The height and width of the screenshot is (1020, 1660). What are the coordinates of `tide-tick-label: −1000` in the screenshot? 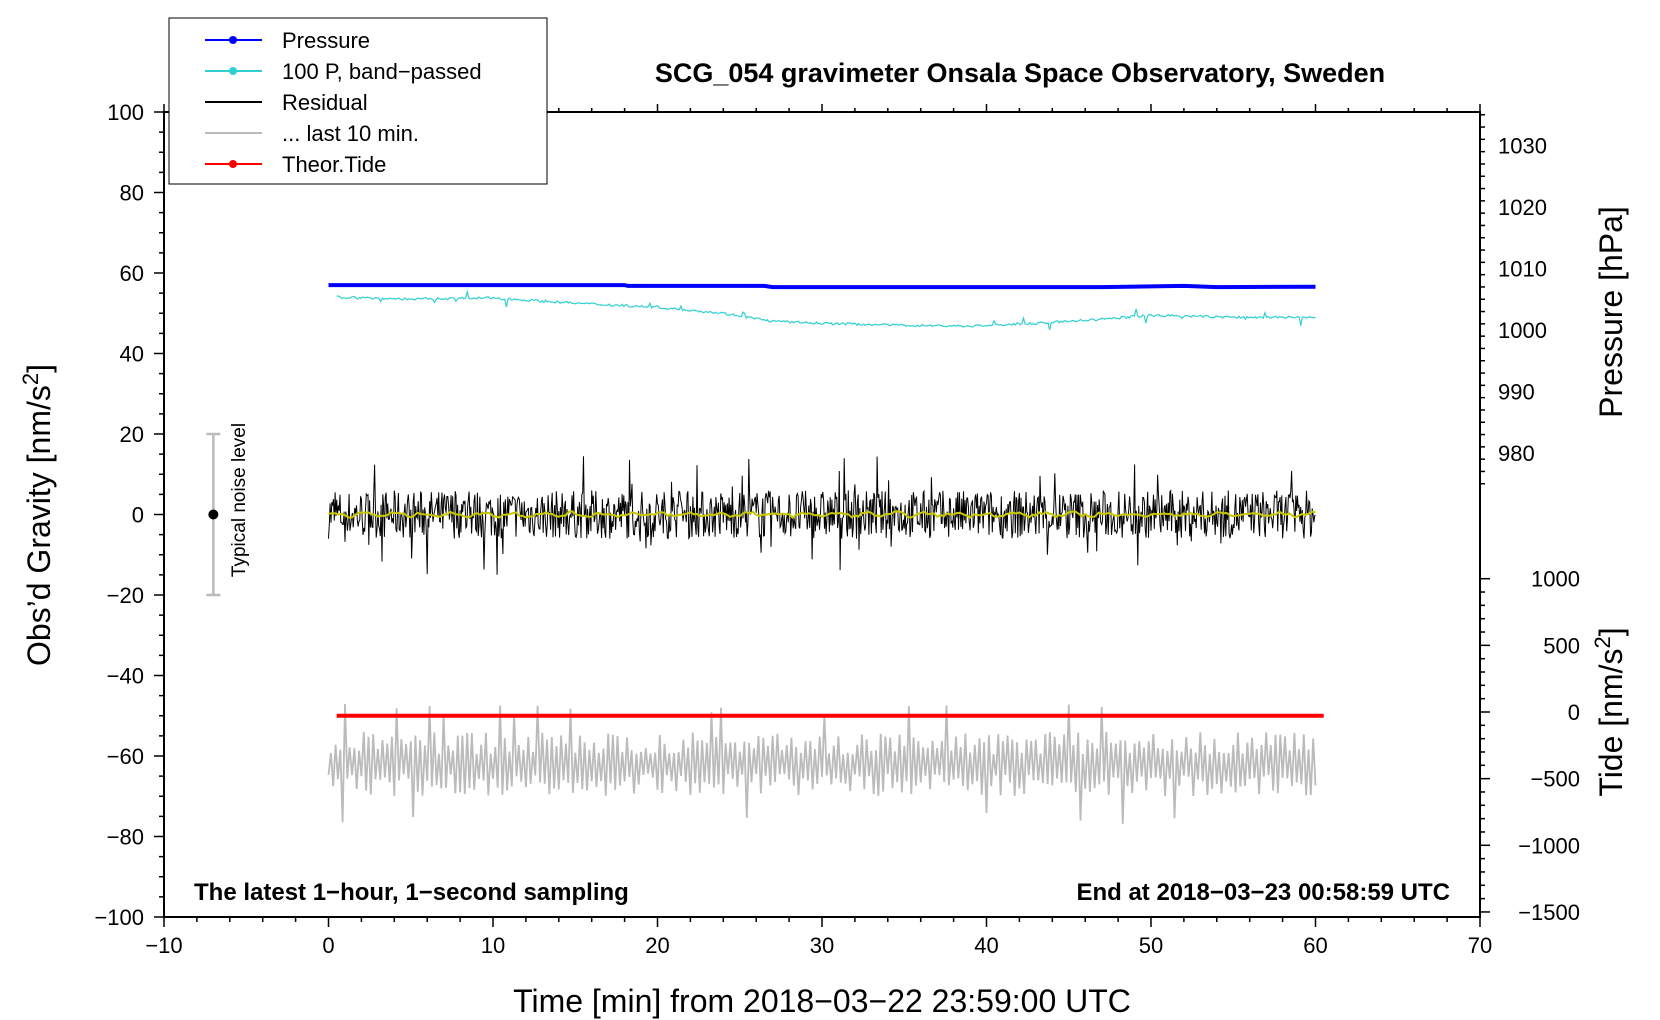 It's located at (1549, 845).